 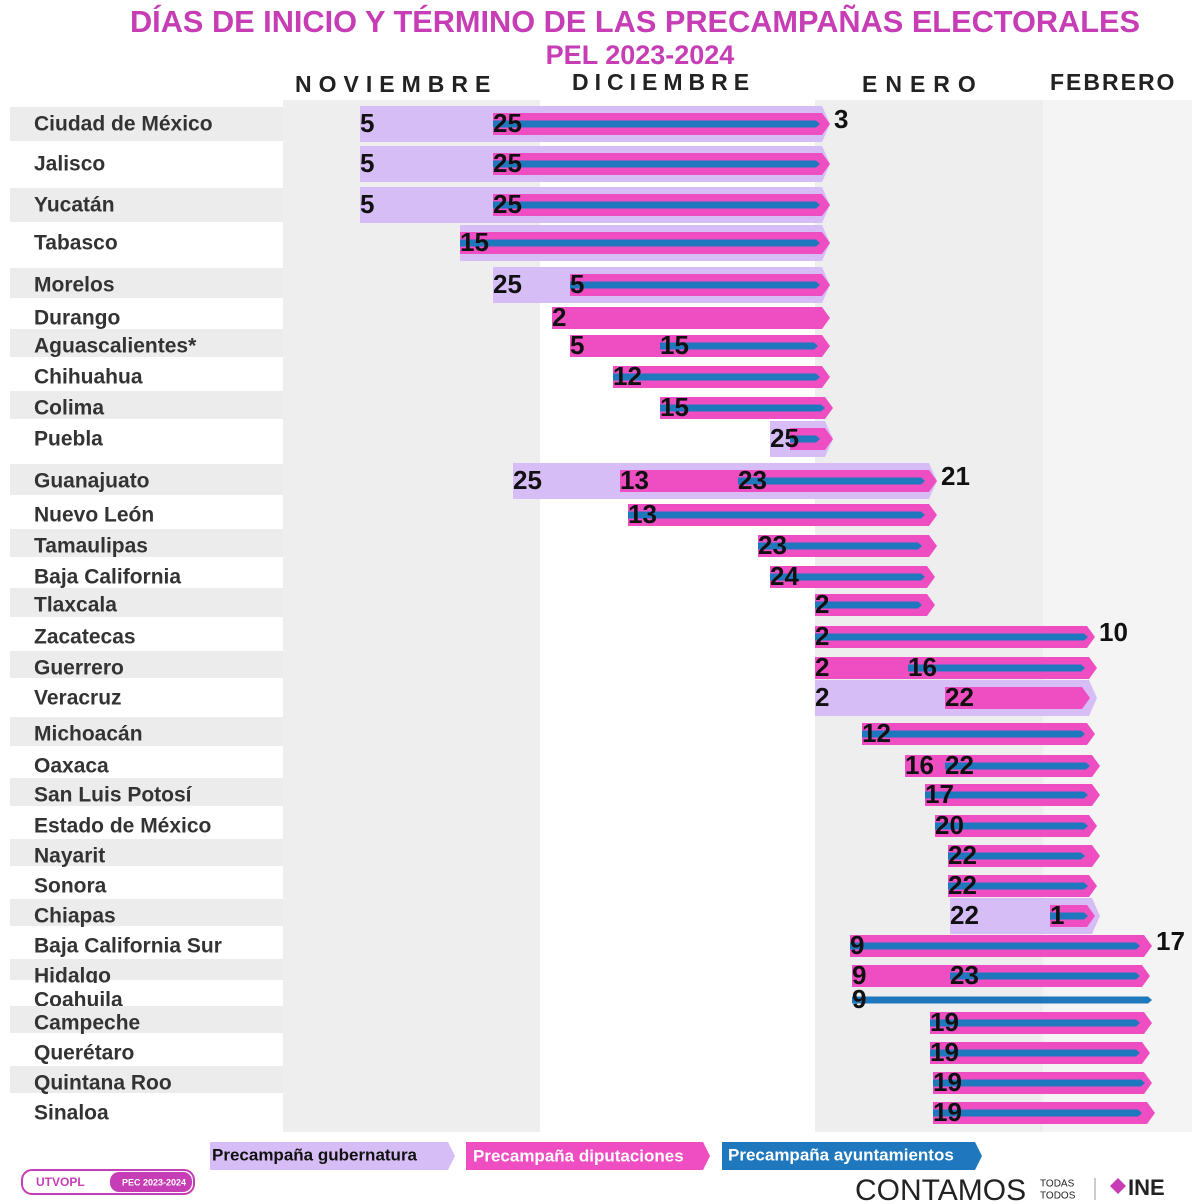 I want to click on day-label: 17, so click(x=1170, y=941).